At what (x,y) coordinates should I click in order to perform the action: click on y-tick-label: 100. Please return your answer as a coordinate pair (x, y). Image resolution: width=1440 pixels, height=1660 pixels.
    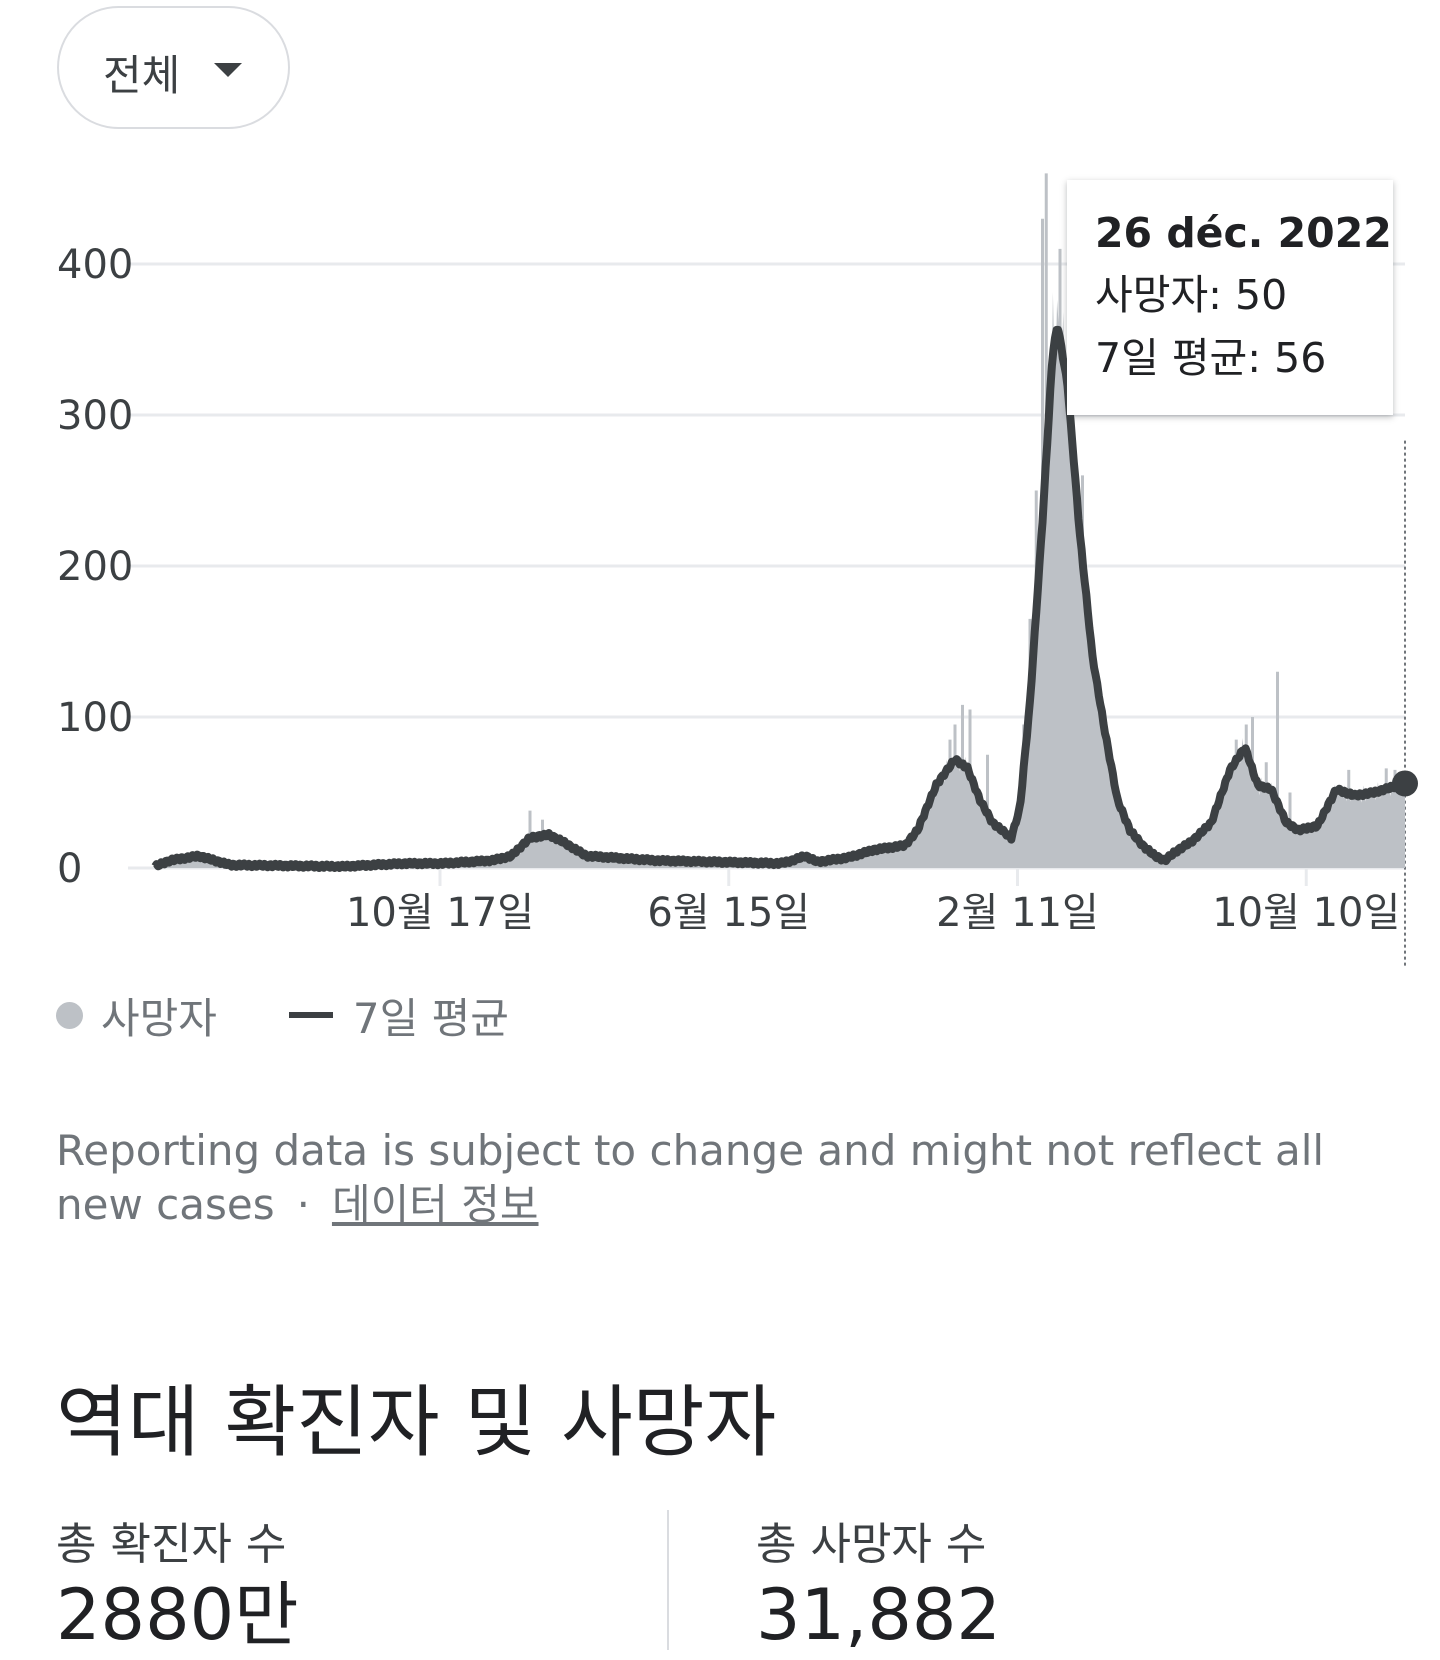
    Looking at the image, I should click on (95, 718).